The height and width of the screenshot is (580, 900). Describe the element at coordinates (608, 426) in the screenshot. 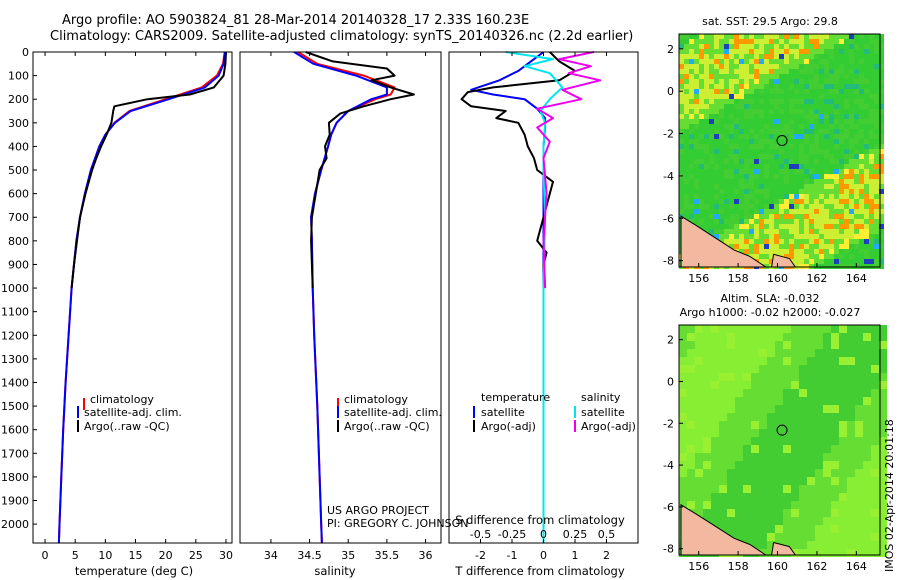

I see `legend-label-sal-argo: Argo(-adj)` at that location.